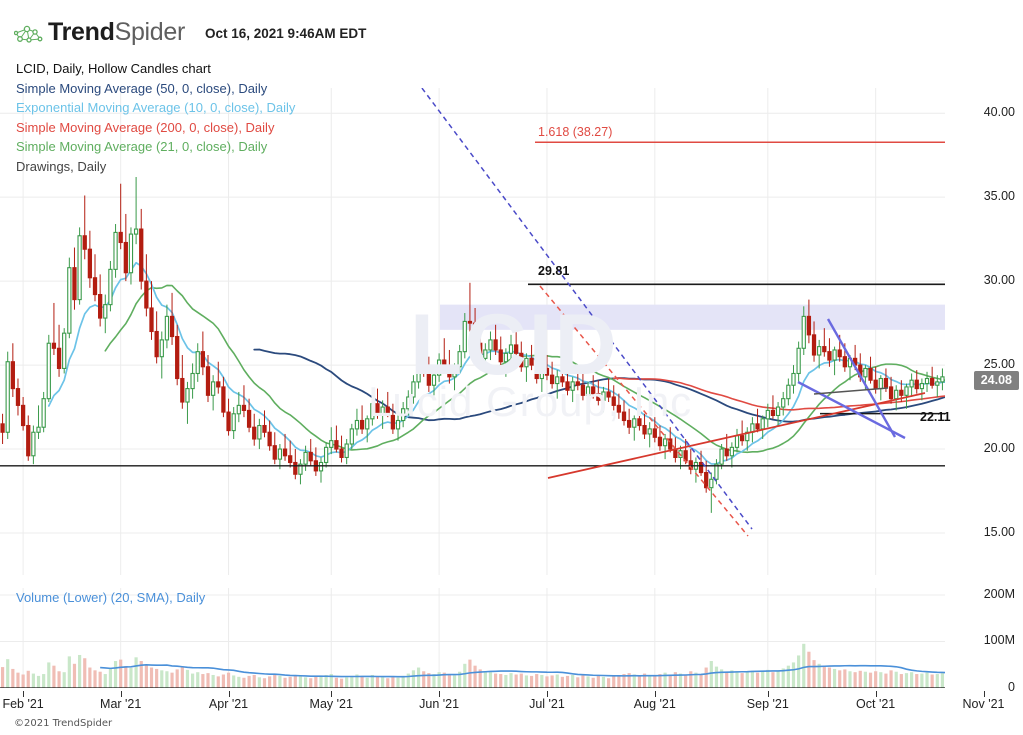 The image size is (1023, 735). Describe the element at coordinates (554, 271) in the screenshot. I see `resistance-level-label: 29.81` at that location.